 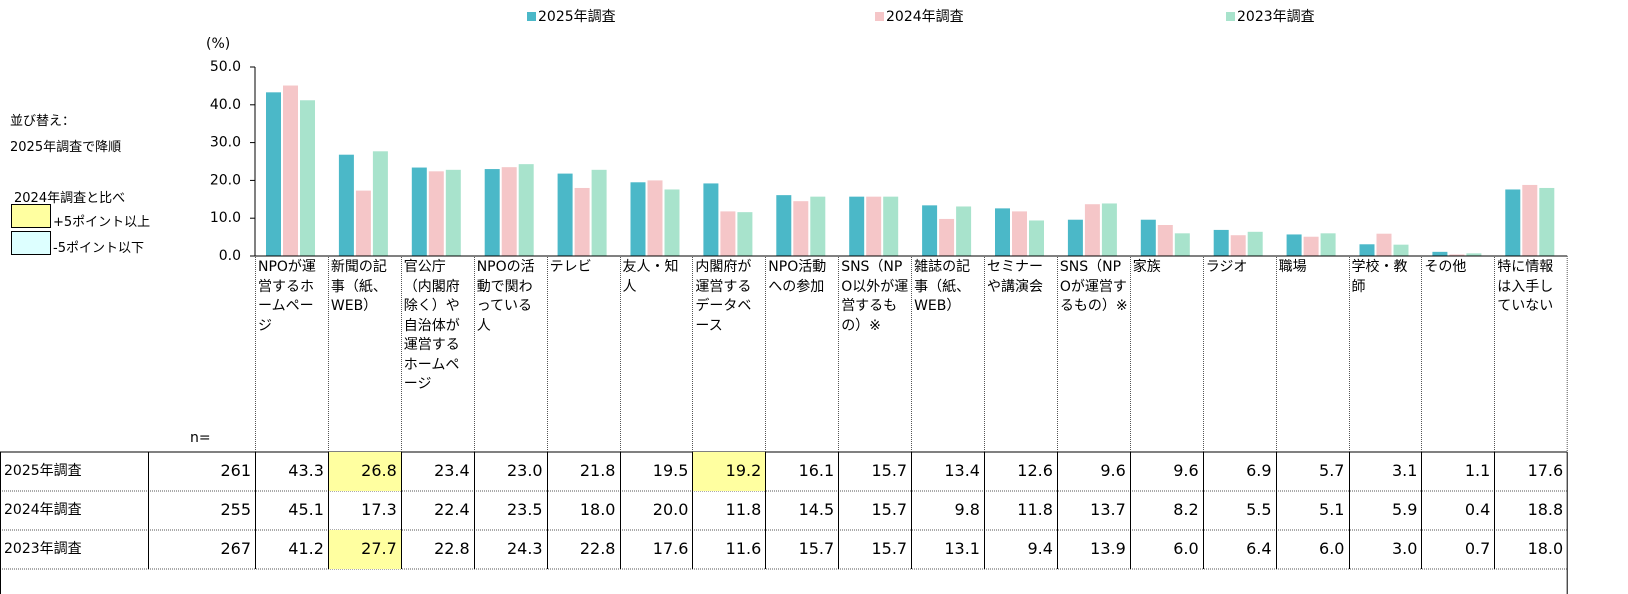 What do you see at coordinates (364, 510) in the screenshot?
I see `value-cell: 17.3` at bounding box center [364, 510].